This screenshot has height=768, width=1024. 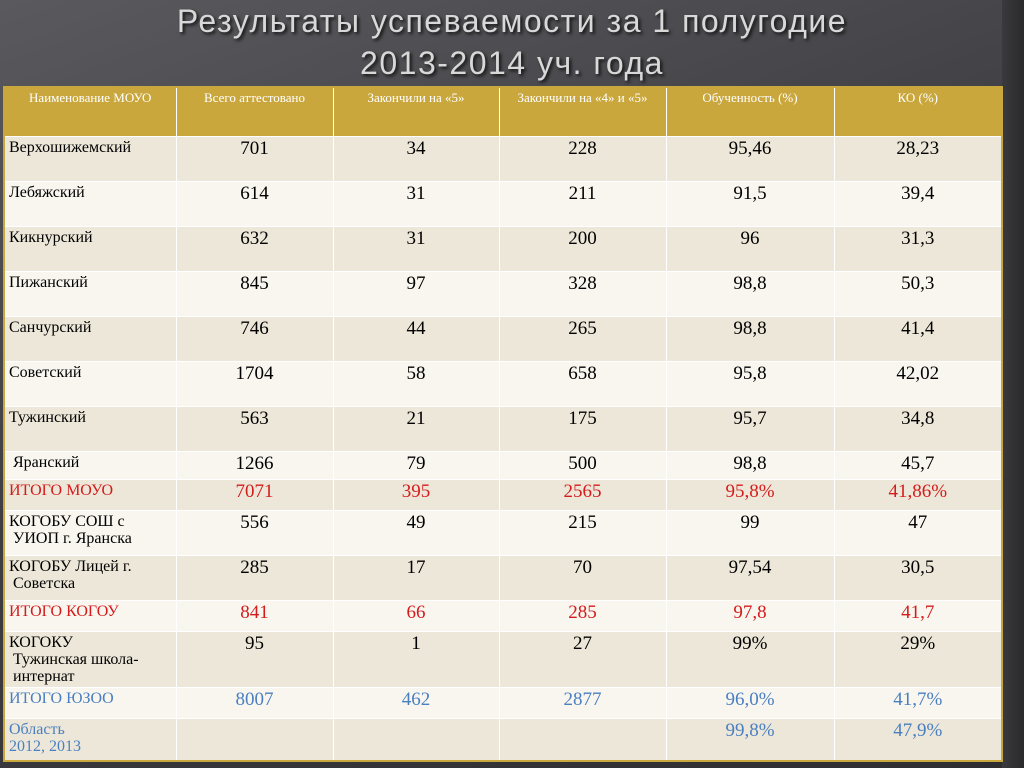 I want to click on cell-learned: 97,54, so click(x=750, y=578).